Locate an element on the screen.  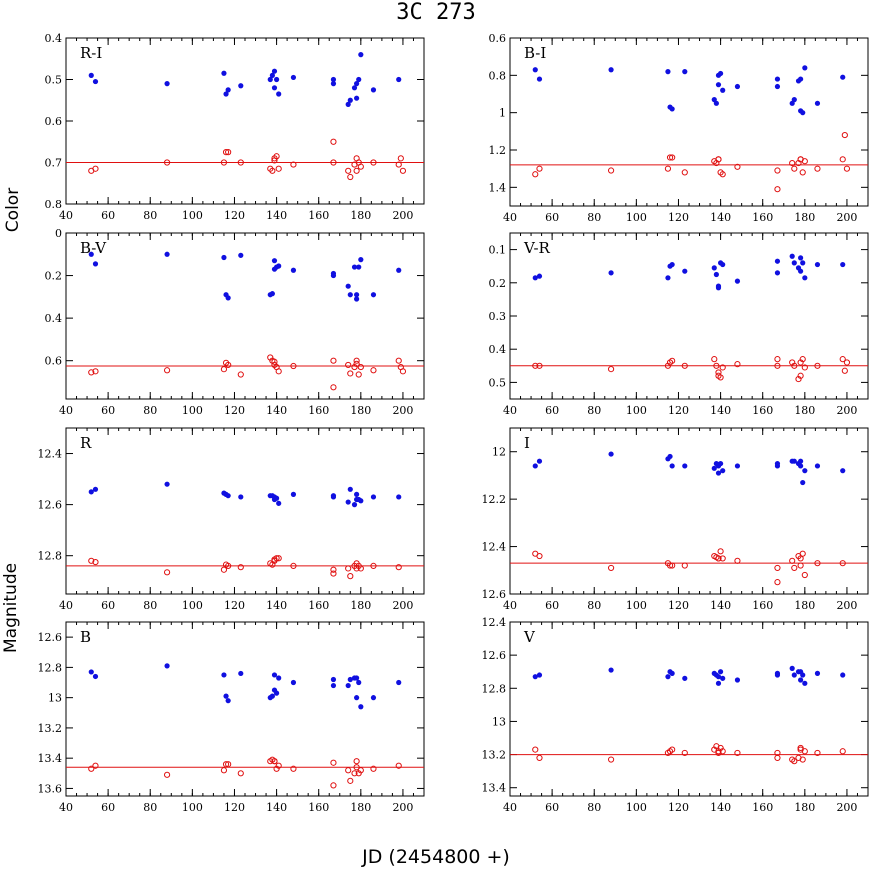
panel-label: R-I is located at coordinates (91, 53).